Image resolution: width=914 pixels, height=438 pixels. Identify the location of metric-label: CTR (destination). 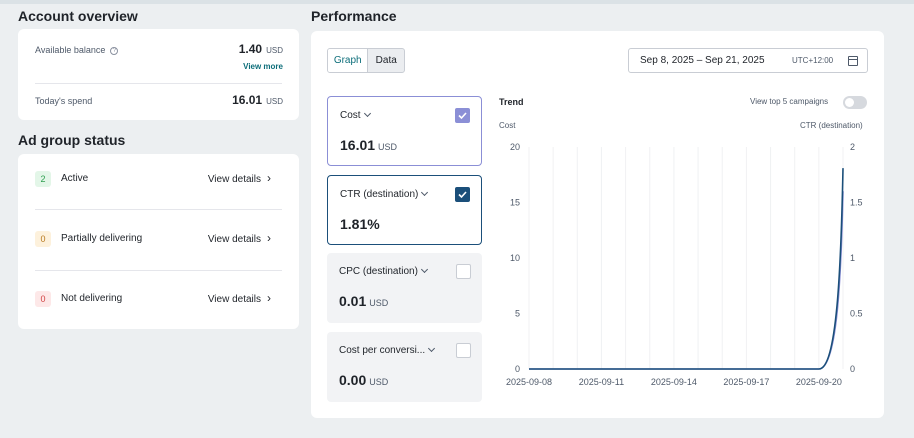
(384, 194).